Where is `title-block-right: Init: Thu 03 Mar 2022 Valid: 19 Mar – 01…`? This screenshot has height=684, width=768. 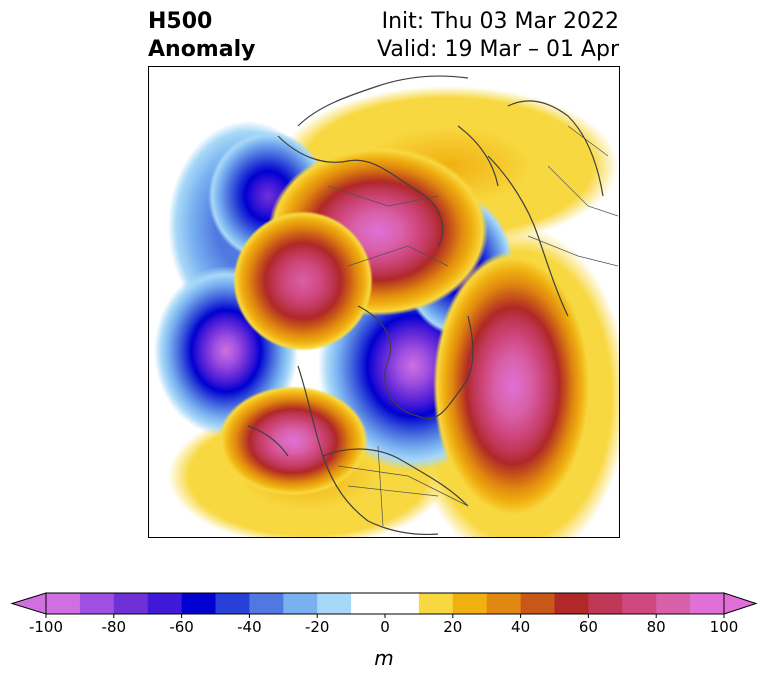 title-block-right: Init: Thu 03 Mar 2022 Valid: 19 Mar – 01… is located at coordinates (498, 36).